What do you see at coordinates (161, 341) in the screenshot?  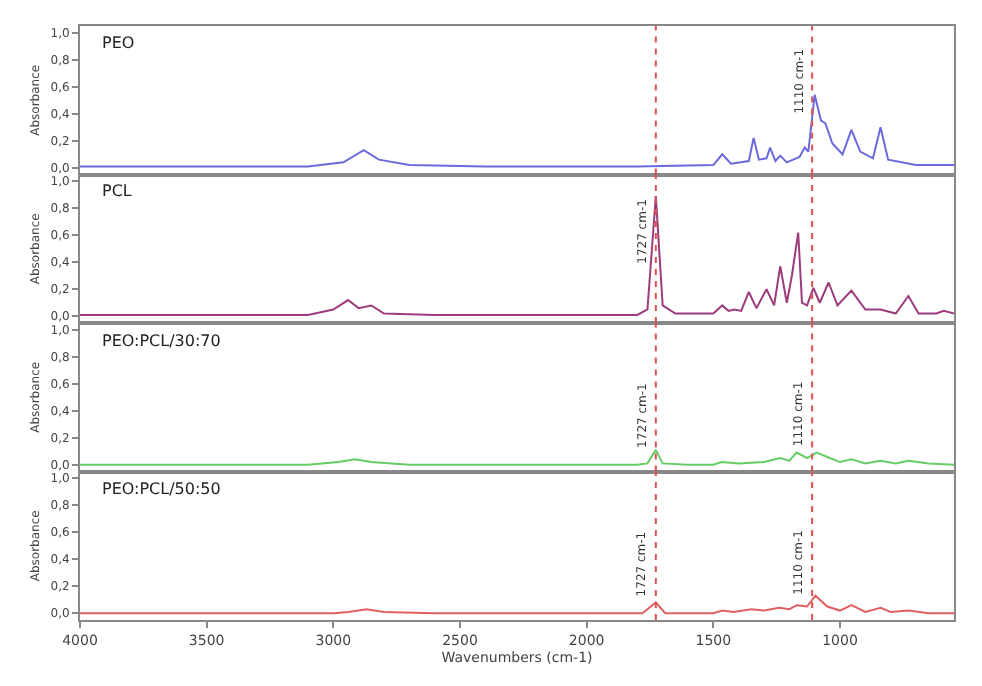 I see `text: PEO:PCL/30:70` at bounding box center [161, 341].